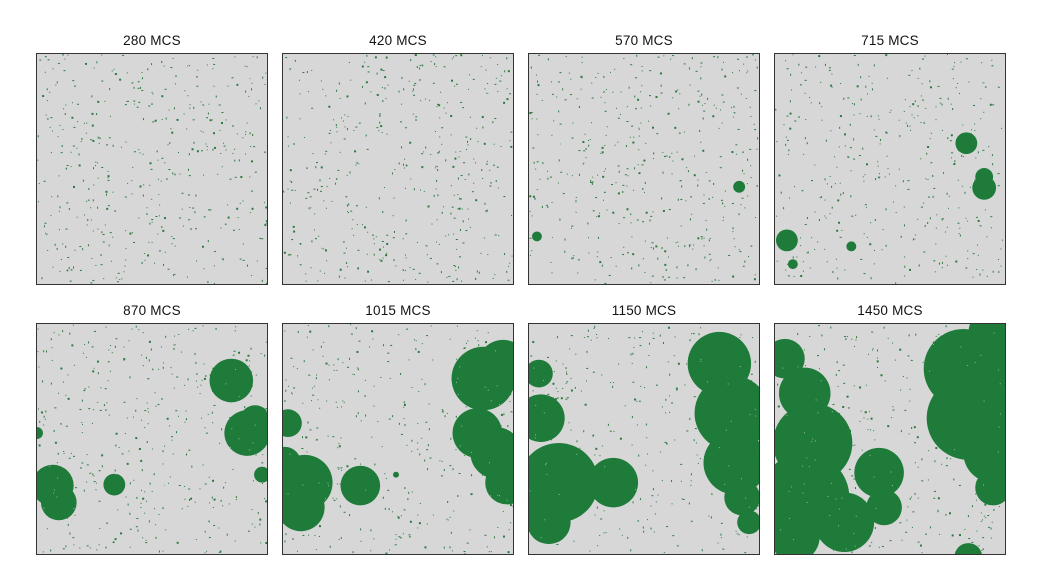 The width and height of the screenshot is (1046, 582). I want to click on panel-title: 420 MCS, so click(398, 40).